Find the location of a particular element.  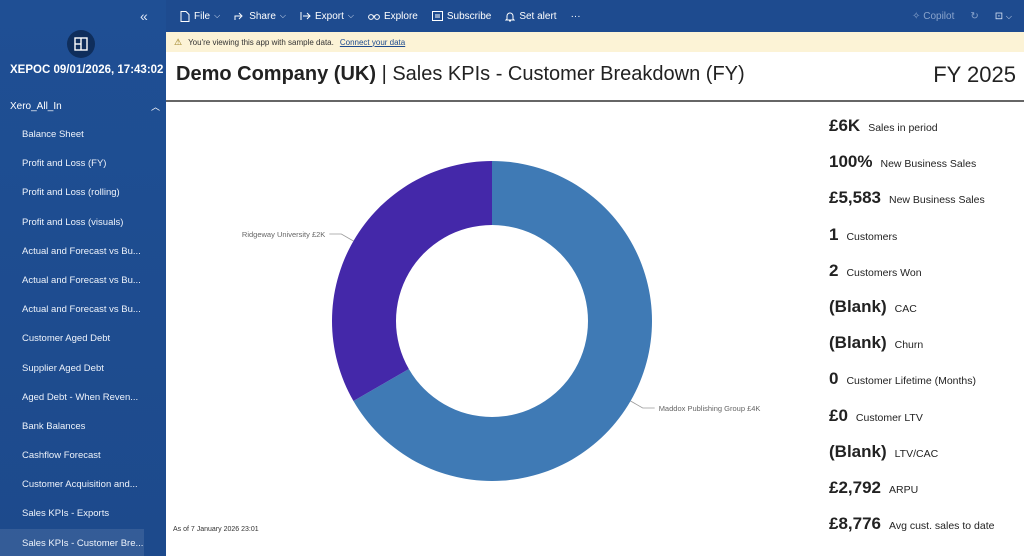

subscribe-icon is located at coordinates (437, 16).